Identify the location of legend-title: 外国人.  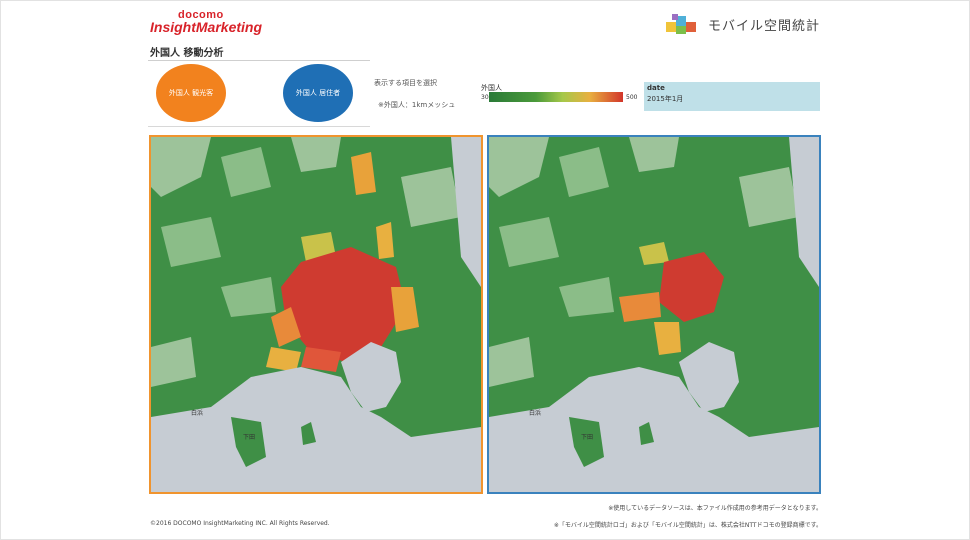
(491, 88).